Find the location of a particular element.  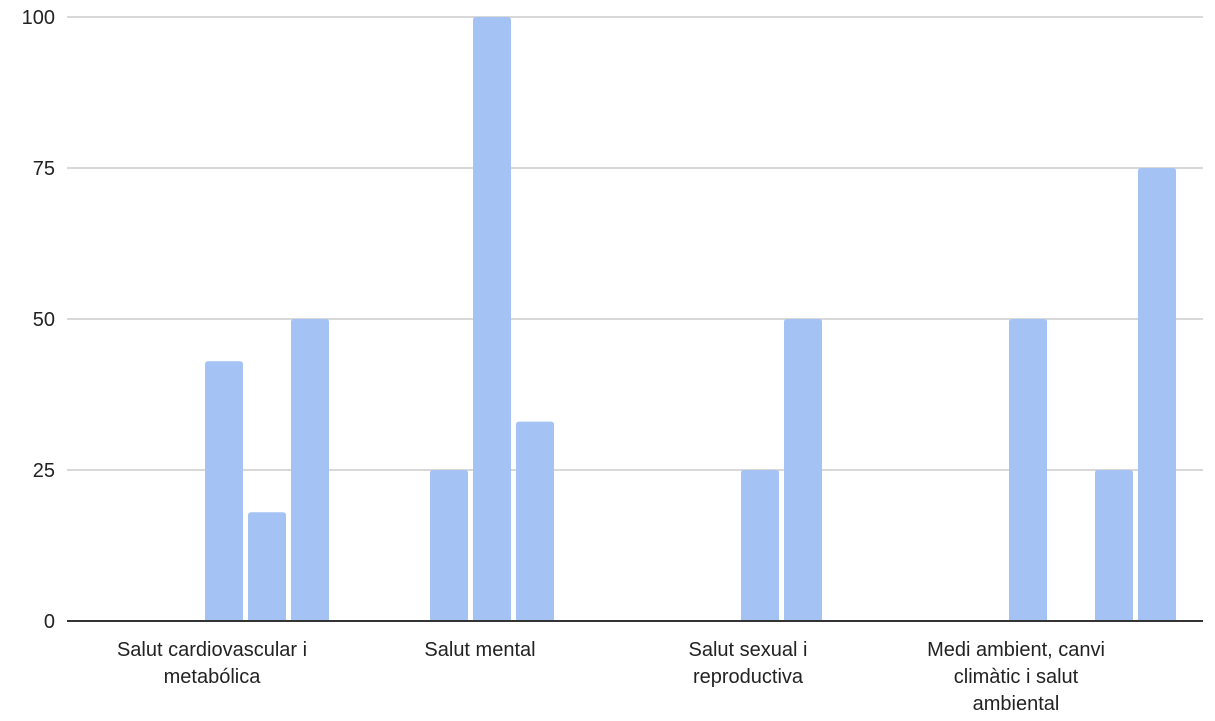

x-tick-label-line: Salut mental is located at coordinates (479, 650).